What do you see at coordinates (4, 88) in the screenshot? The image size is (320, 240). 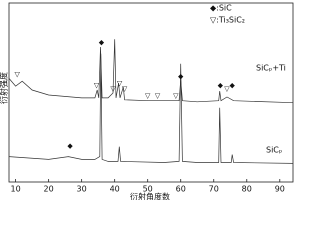 I see `y-axis-title: 衍射强度` at bounding box center [4, 88].